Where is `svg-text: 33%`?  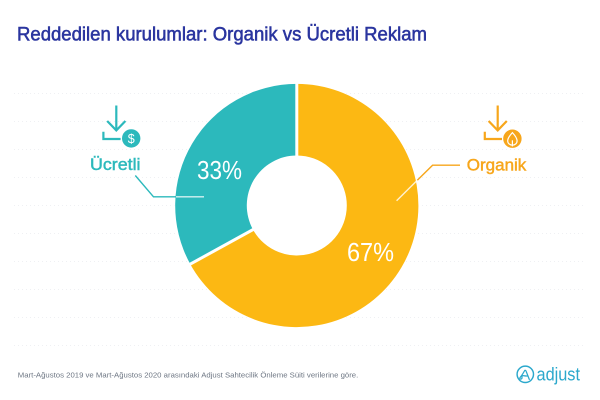 svg-text: 33% is located at coordinates (219, 171).